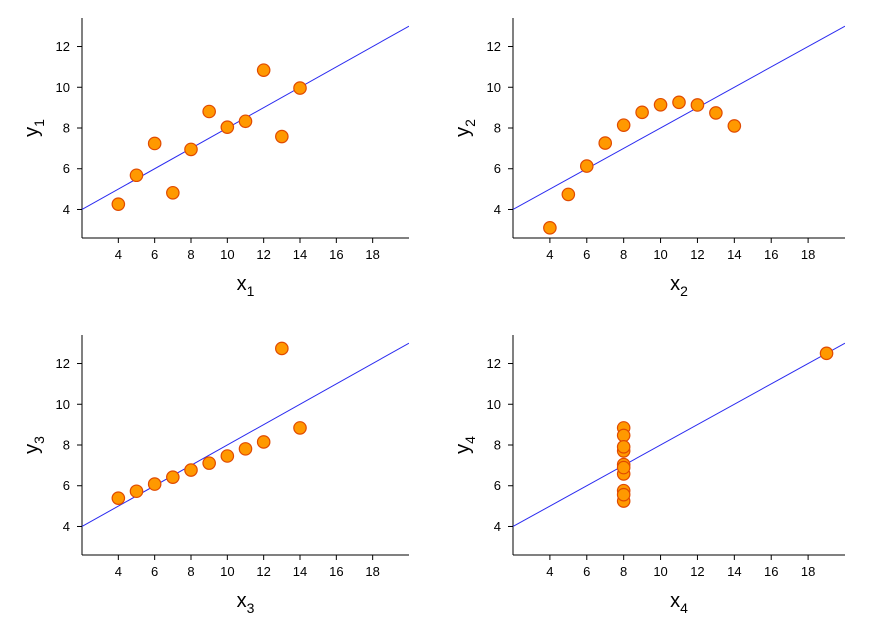 Image resolution: width=890 pixels, height=622 pixels. What do you see at coordinates (34, 445) in the screenshot?
I see `y-axis-title: y3` at bounding box center [34, 445].